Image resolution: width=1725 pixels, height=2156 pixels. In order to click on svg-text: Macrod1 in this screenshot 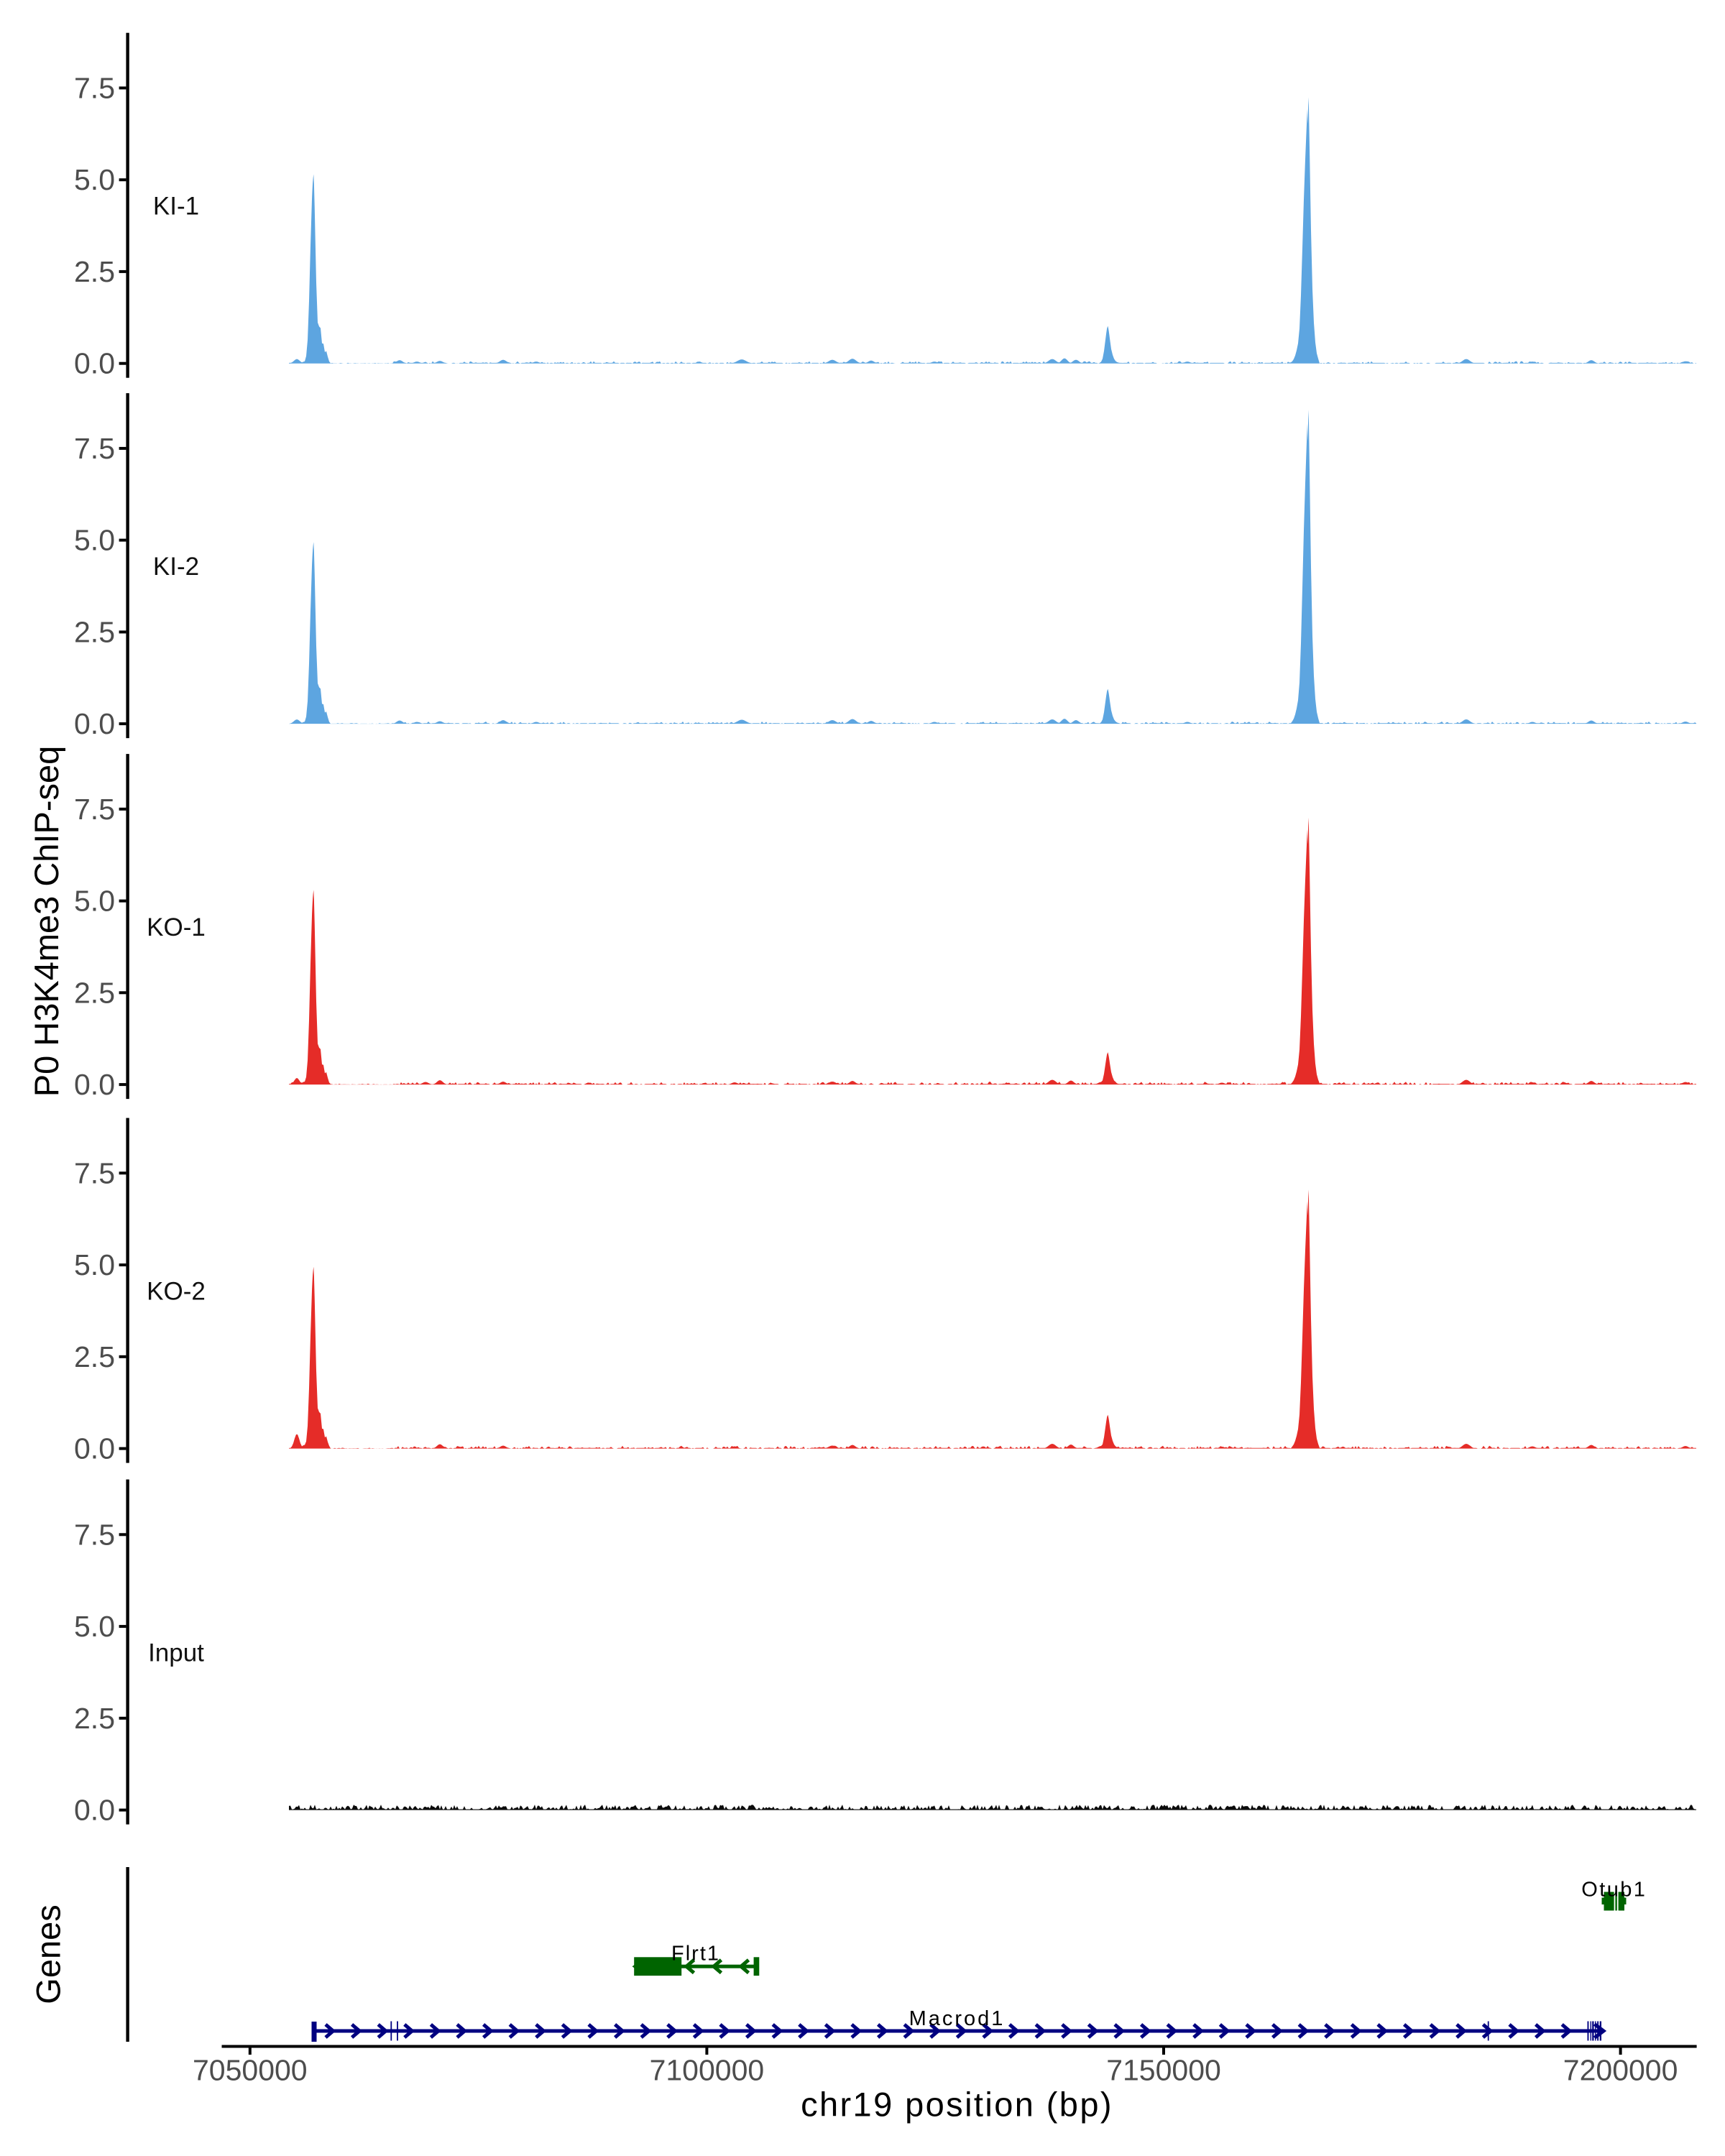, I will do `click(957, 2018)`.